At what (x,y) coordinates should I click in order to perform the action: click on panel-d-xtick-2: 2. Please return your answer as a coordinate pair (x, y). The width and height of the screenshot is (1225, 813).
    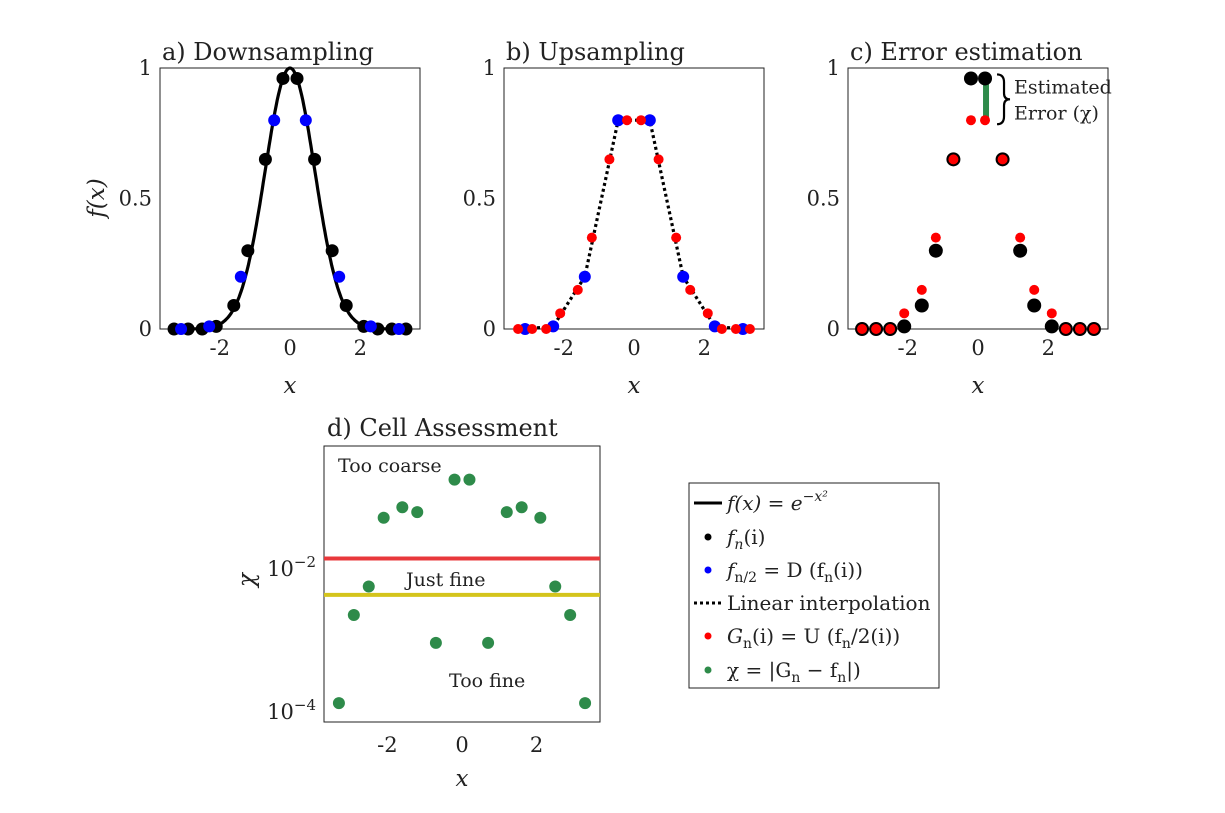
    Looking at the image, I should click on (536, 745).